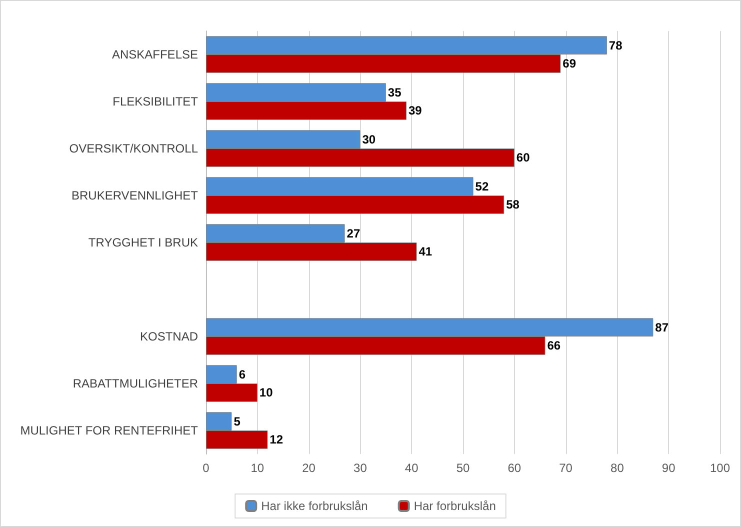  What do you see at coordinates (277, 439) in the screenshot?
I see `data-label: 12` at bounding box center [277, 439].